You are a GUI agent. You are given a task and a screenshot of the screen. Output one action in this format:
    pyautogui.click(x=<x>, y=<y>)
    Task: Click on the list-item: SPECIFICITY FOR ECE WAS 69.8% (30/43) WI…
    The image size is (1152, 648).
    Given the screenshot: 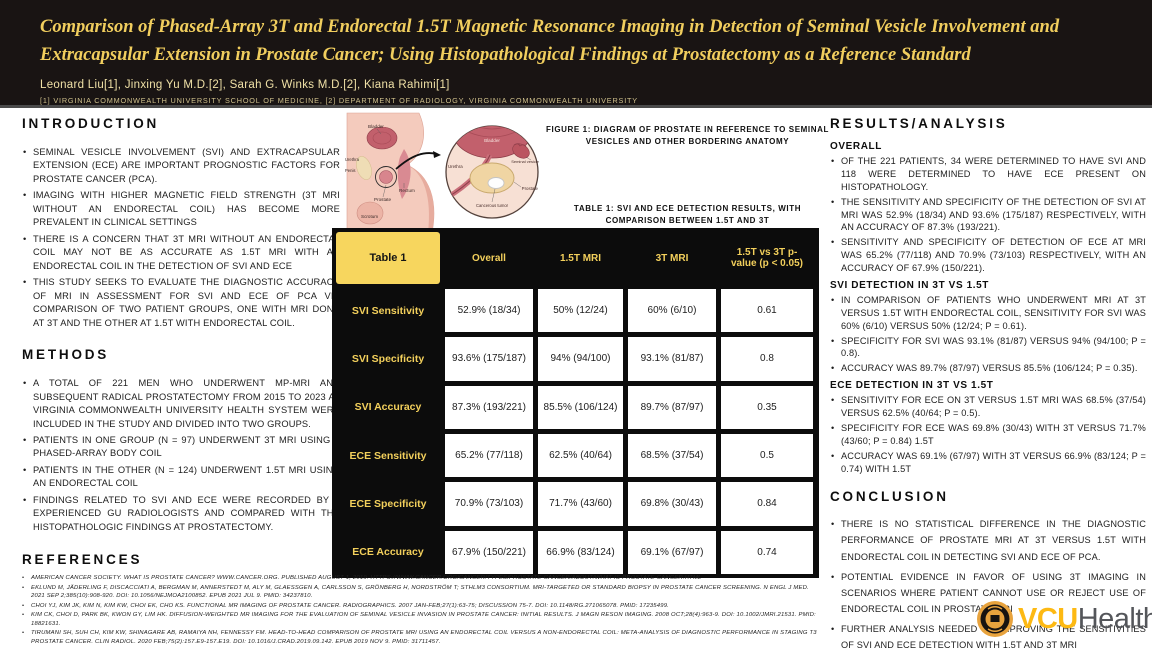 What is the action you would take?
    pyautogui.click(x=988, y=435)
    